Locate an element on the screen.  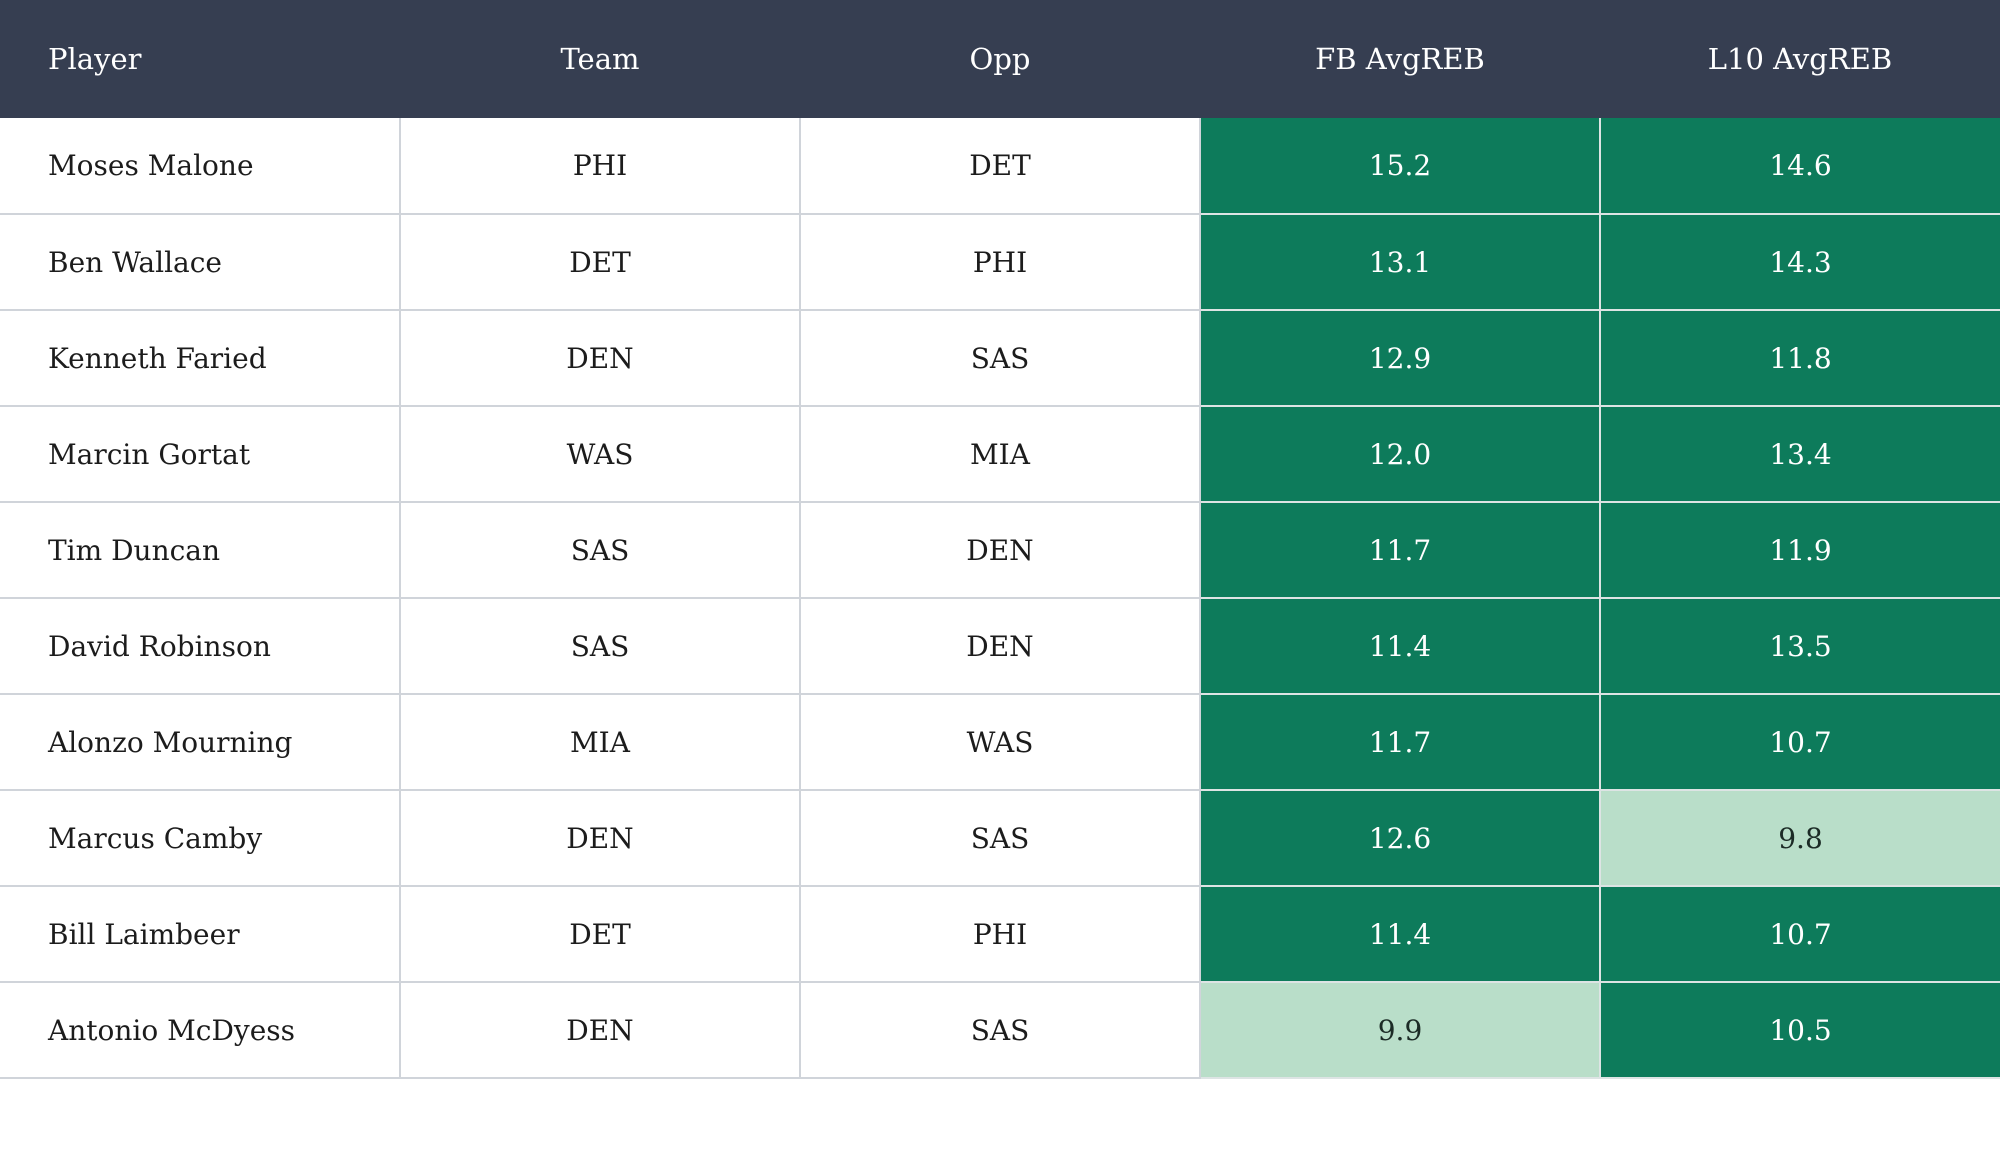
player-name-cell: Marcus Camby is located at coordinates (200, 838).